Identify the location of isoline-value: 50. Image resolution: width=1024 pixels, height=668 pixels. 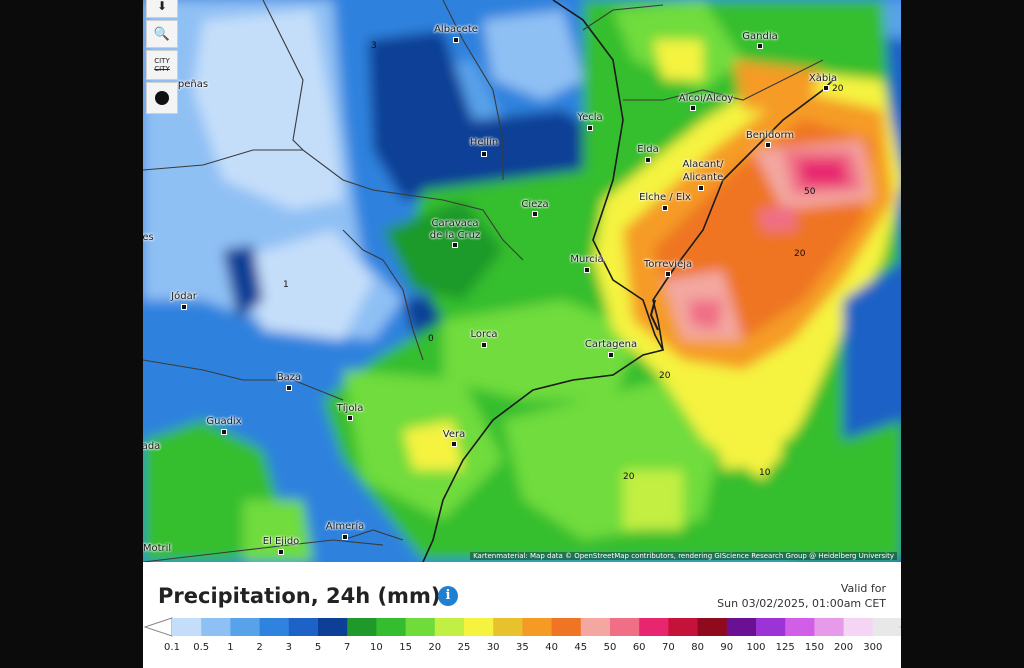
(810, 192).